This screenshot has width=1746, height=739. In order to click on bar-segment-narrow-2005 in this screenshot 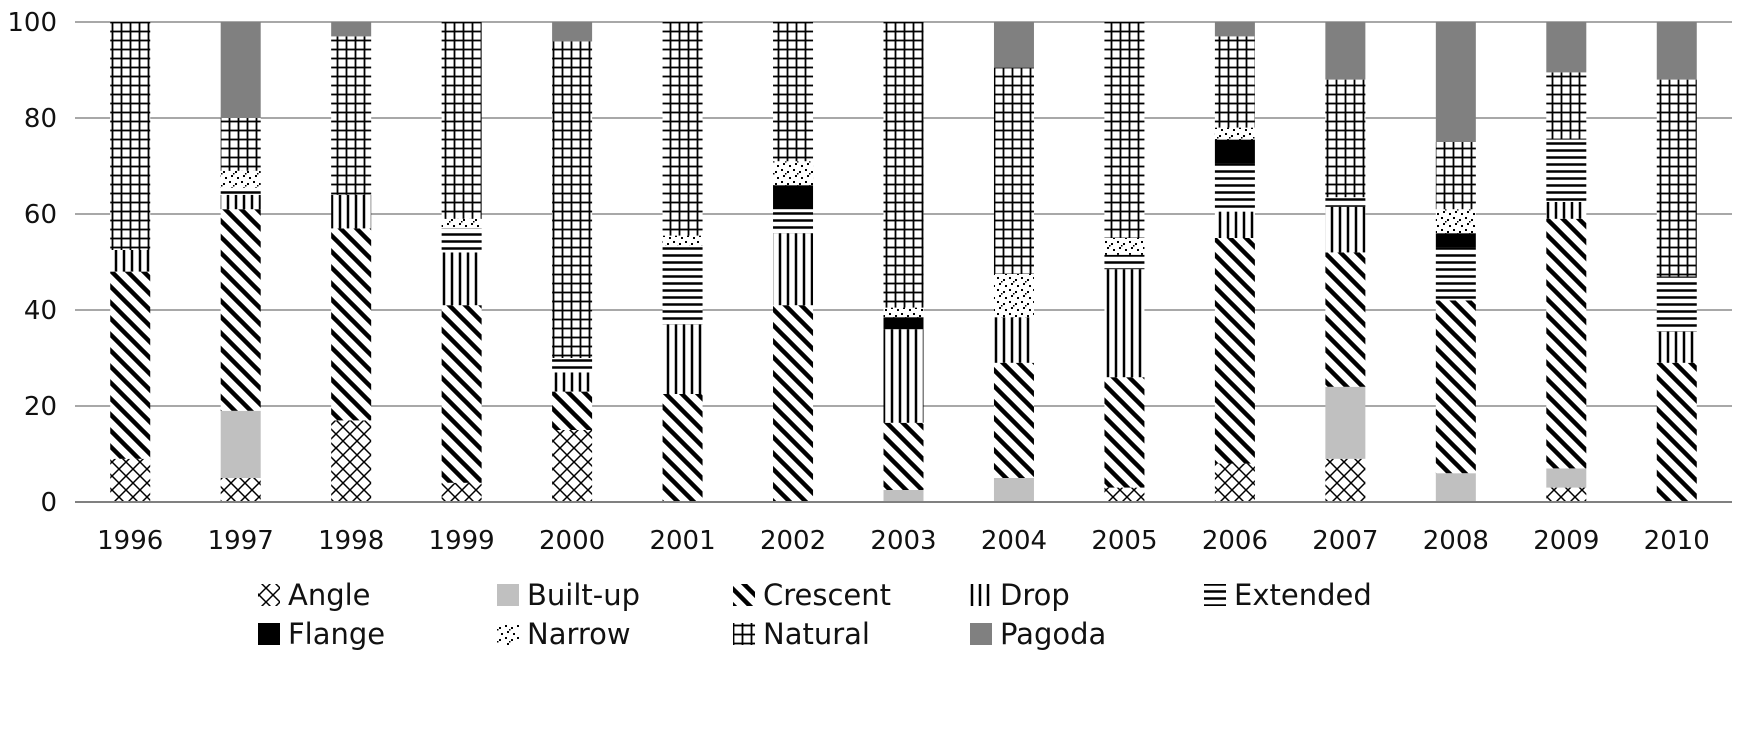, I will do `click(1124, 246)`.